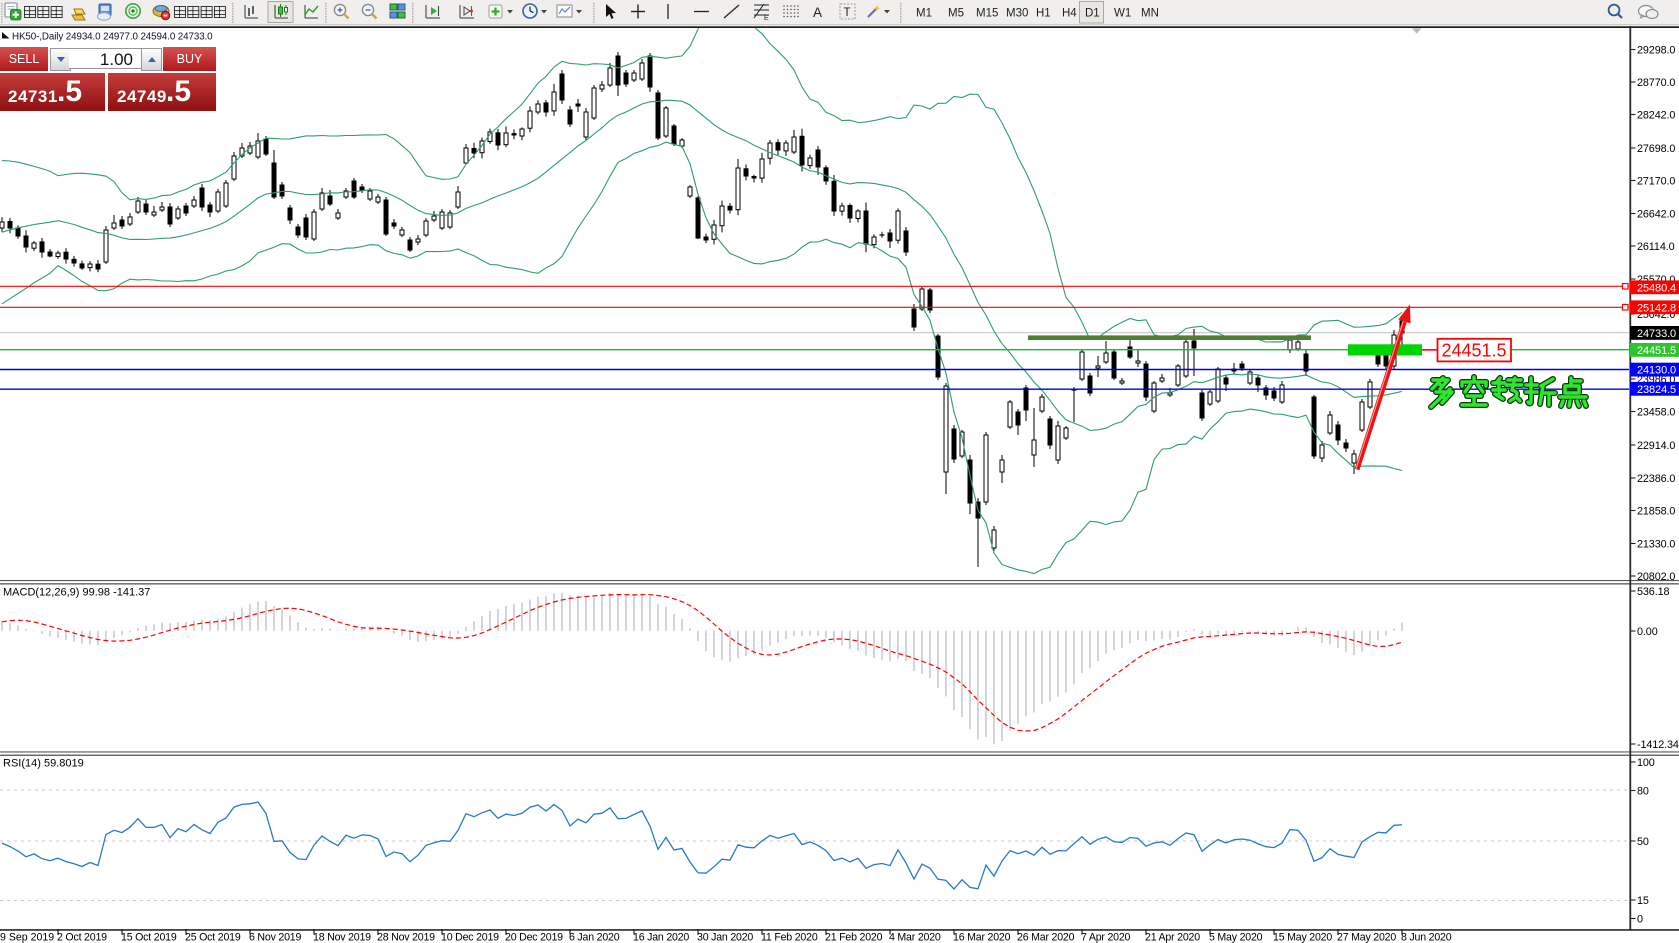 This screenshot has width=1679, height=943. I want to click on svg-text: 80, so click(1643, 791).